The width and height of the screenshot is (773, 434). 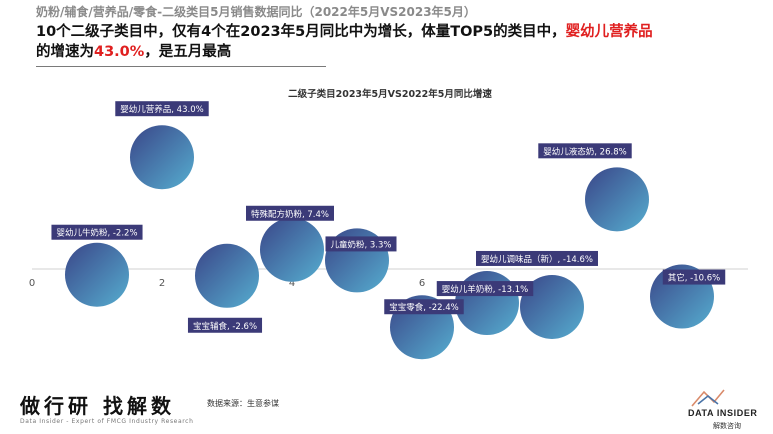 What do you see at coordinates (32, 283) in the screenshot?
I see `x-tick-label: 0` at bounding box center [32, 283].